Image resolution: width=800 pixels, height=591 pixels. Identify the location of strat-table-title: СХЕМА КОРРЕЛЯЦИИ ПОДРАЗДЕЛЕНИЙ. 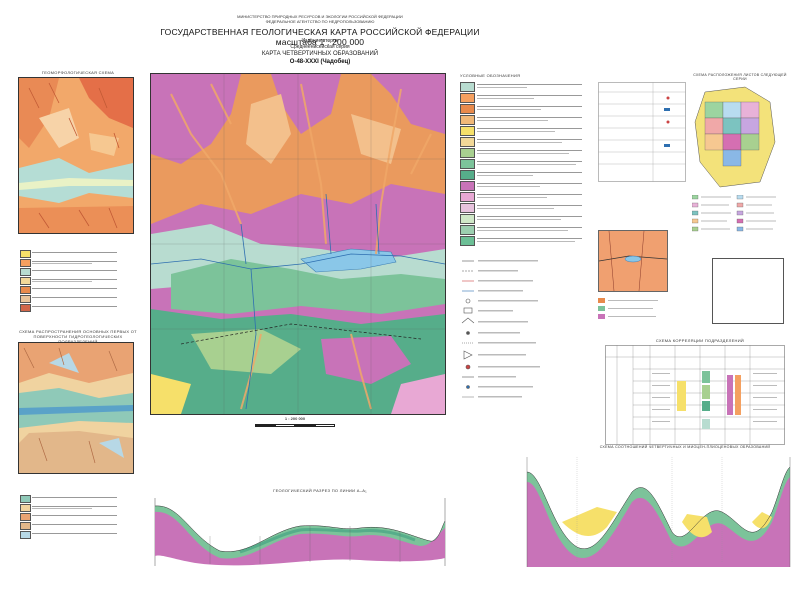
(700, 340).